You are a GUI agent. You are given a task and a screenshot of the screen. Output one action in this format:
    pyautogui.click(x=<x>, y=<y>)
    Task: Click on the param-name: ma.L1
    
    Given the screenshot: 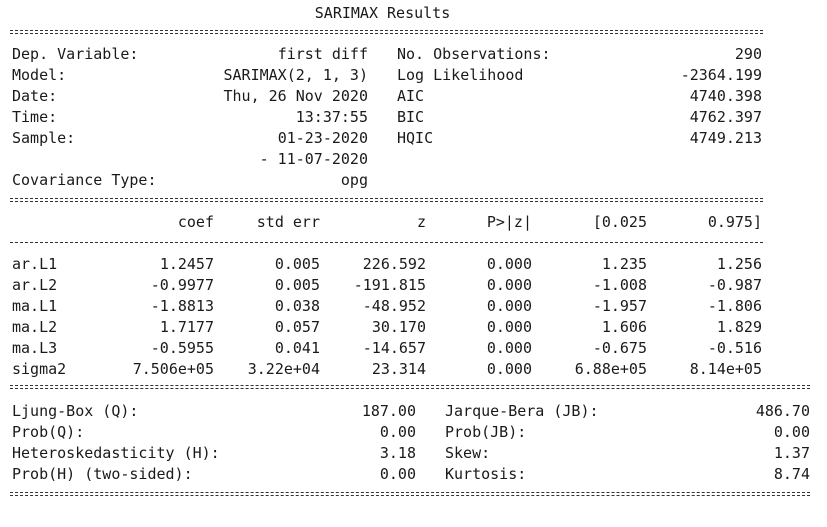 What is the action you would take?
    pyautogui.click(x=35, y=306)
    